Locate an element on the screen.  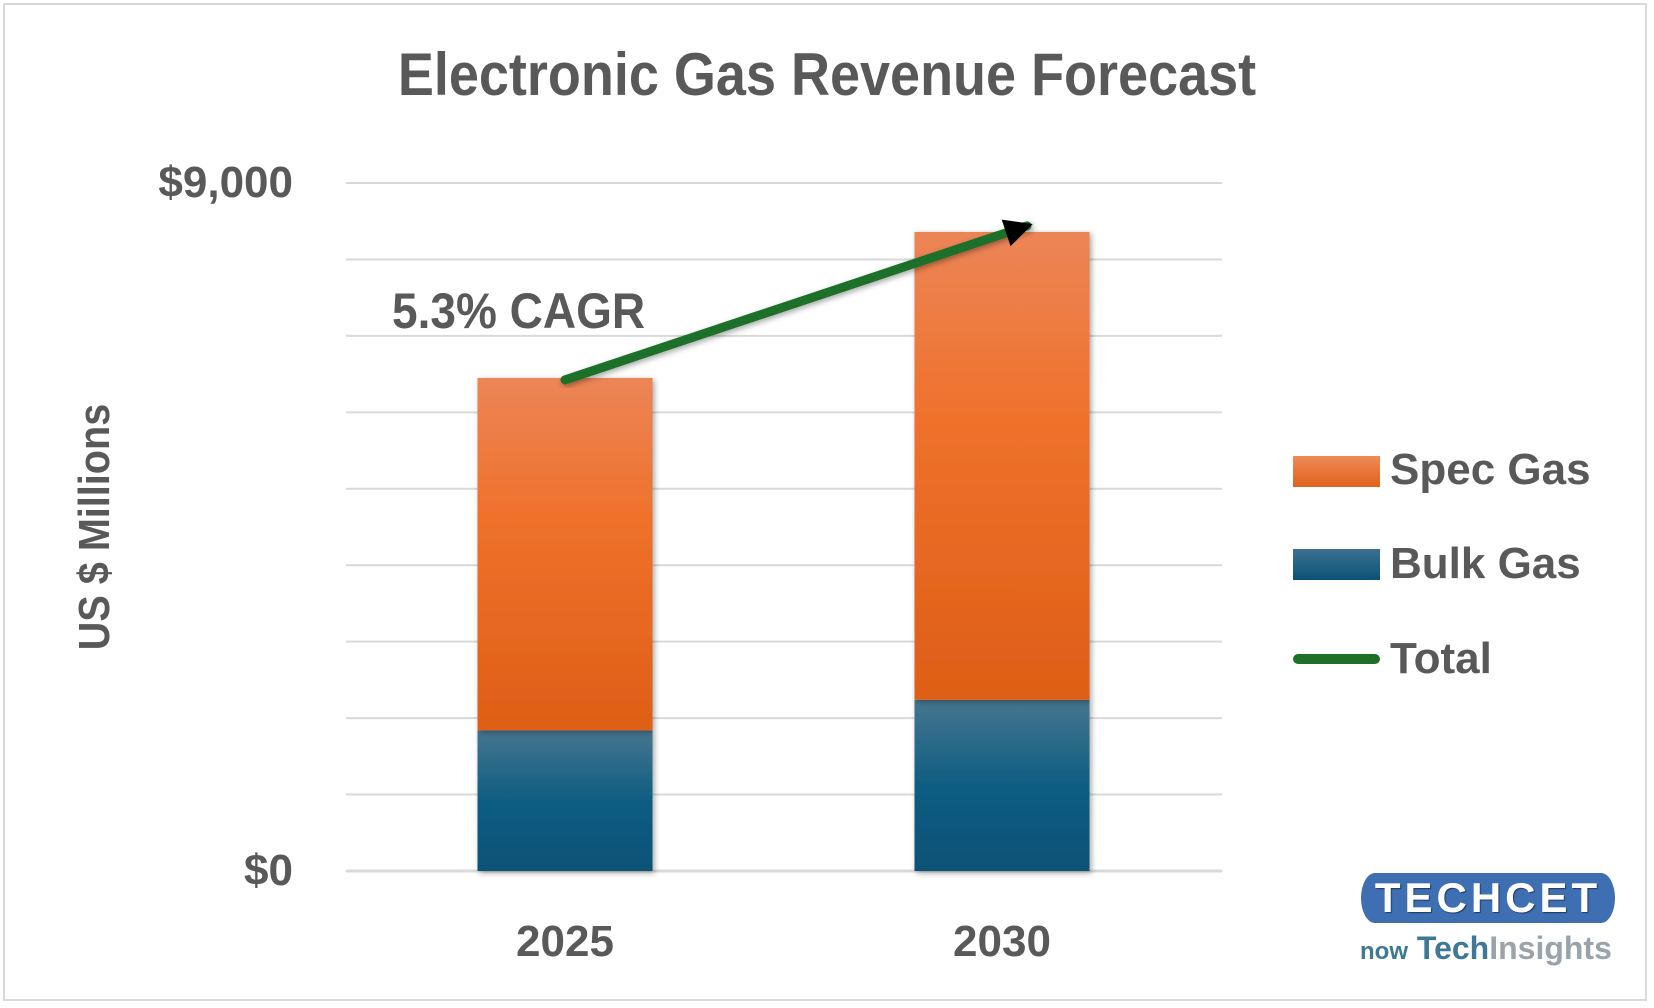
cagr-annotation: 5.3% CAGR is located at coordinates (519, 311).